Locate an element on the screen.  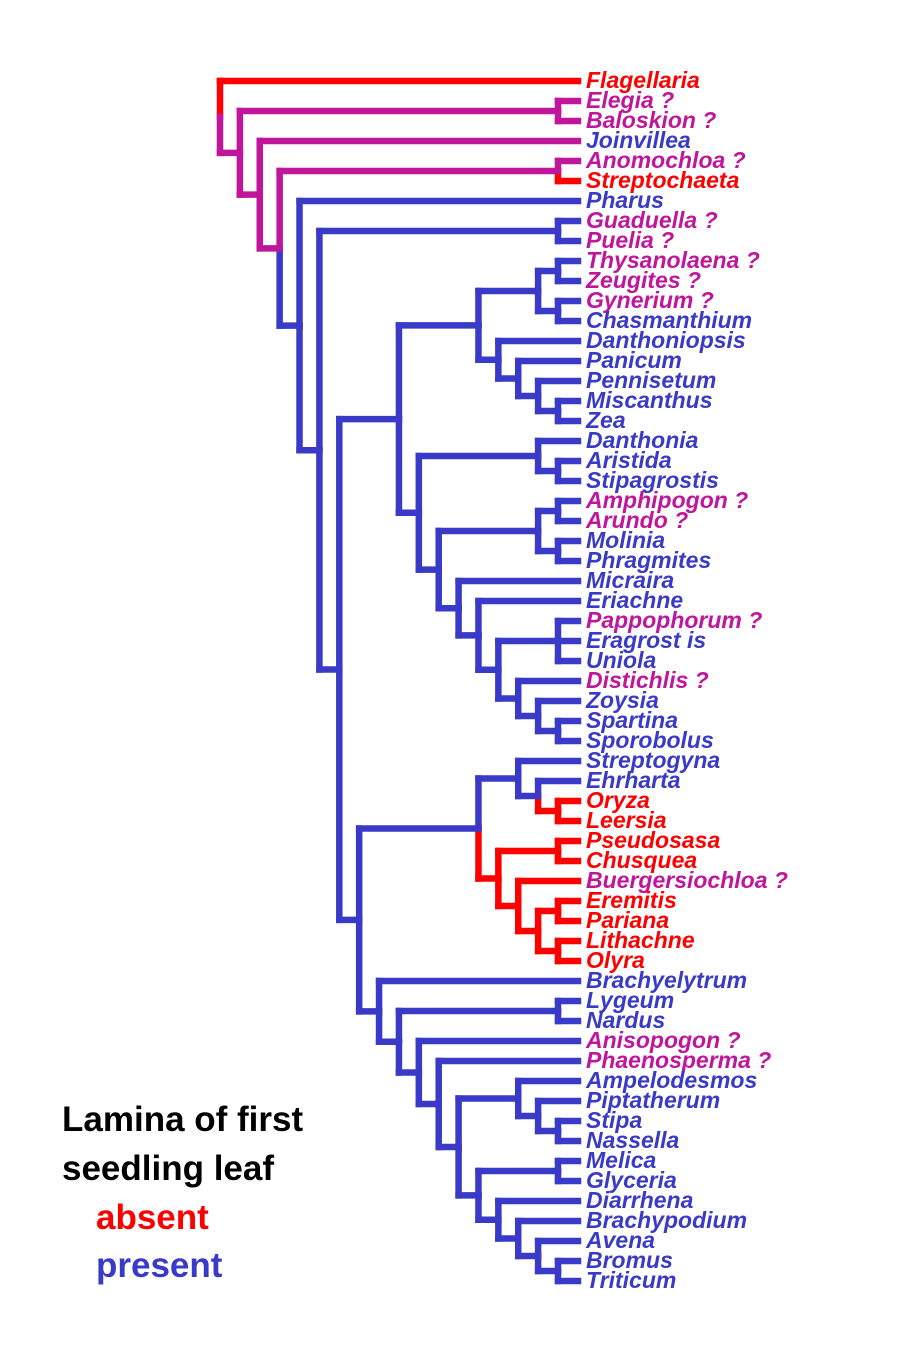
taxon-label: Olyra is located at coordinates (615, 960).